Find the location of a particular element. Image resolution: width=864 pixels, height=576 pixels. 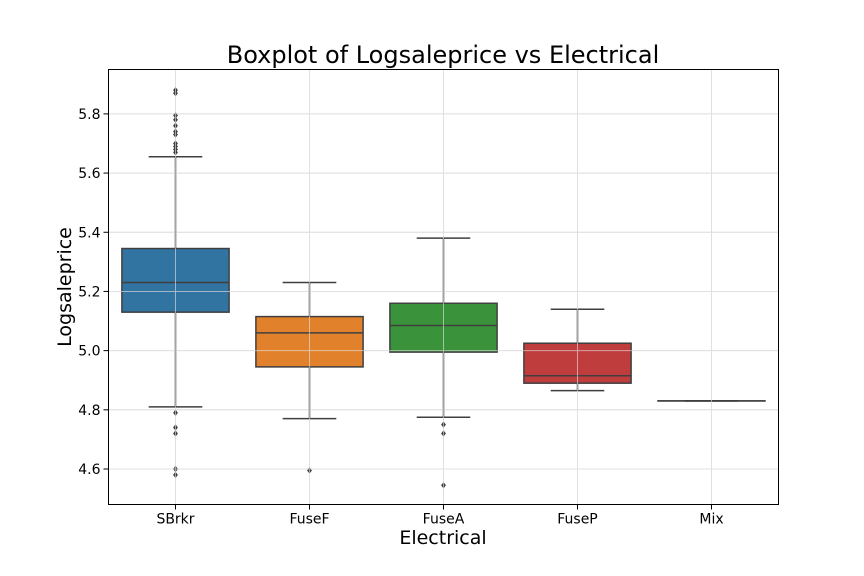

x-tick-label: FuseF is located at coordinates (309, 520).